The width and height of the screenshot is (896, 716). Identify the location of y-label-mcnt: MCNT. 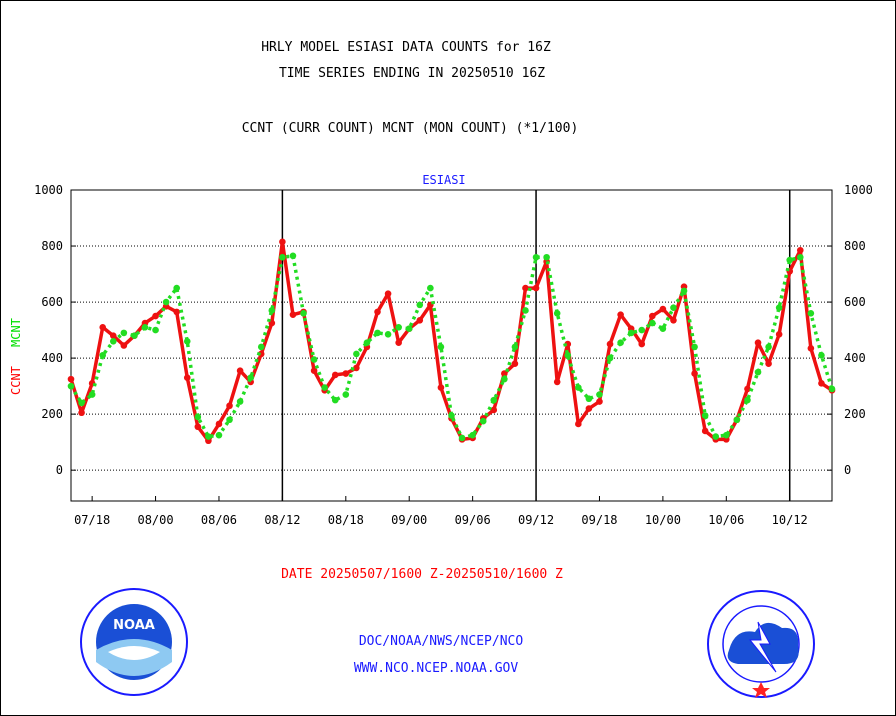
(16, 332).